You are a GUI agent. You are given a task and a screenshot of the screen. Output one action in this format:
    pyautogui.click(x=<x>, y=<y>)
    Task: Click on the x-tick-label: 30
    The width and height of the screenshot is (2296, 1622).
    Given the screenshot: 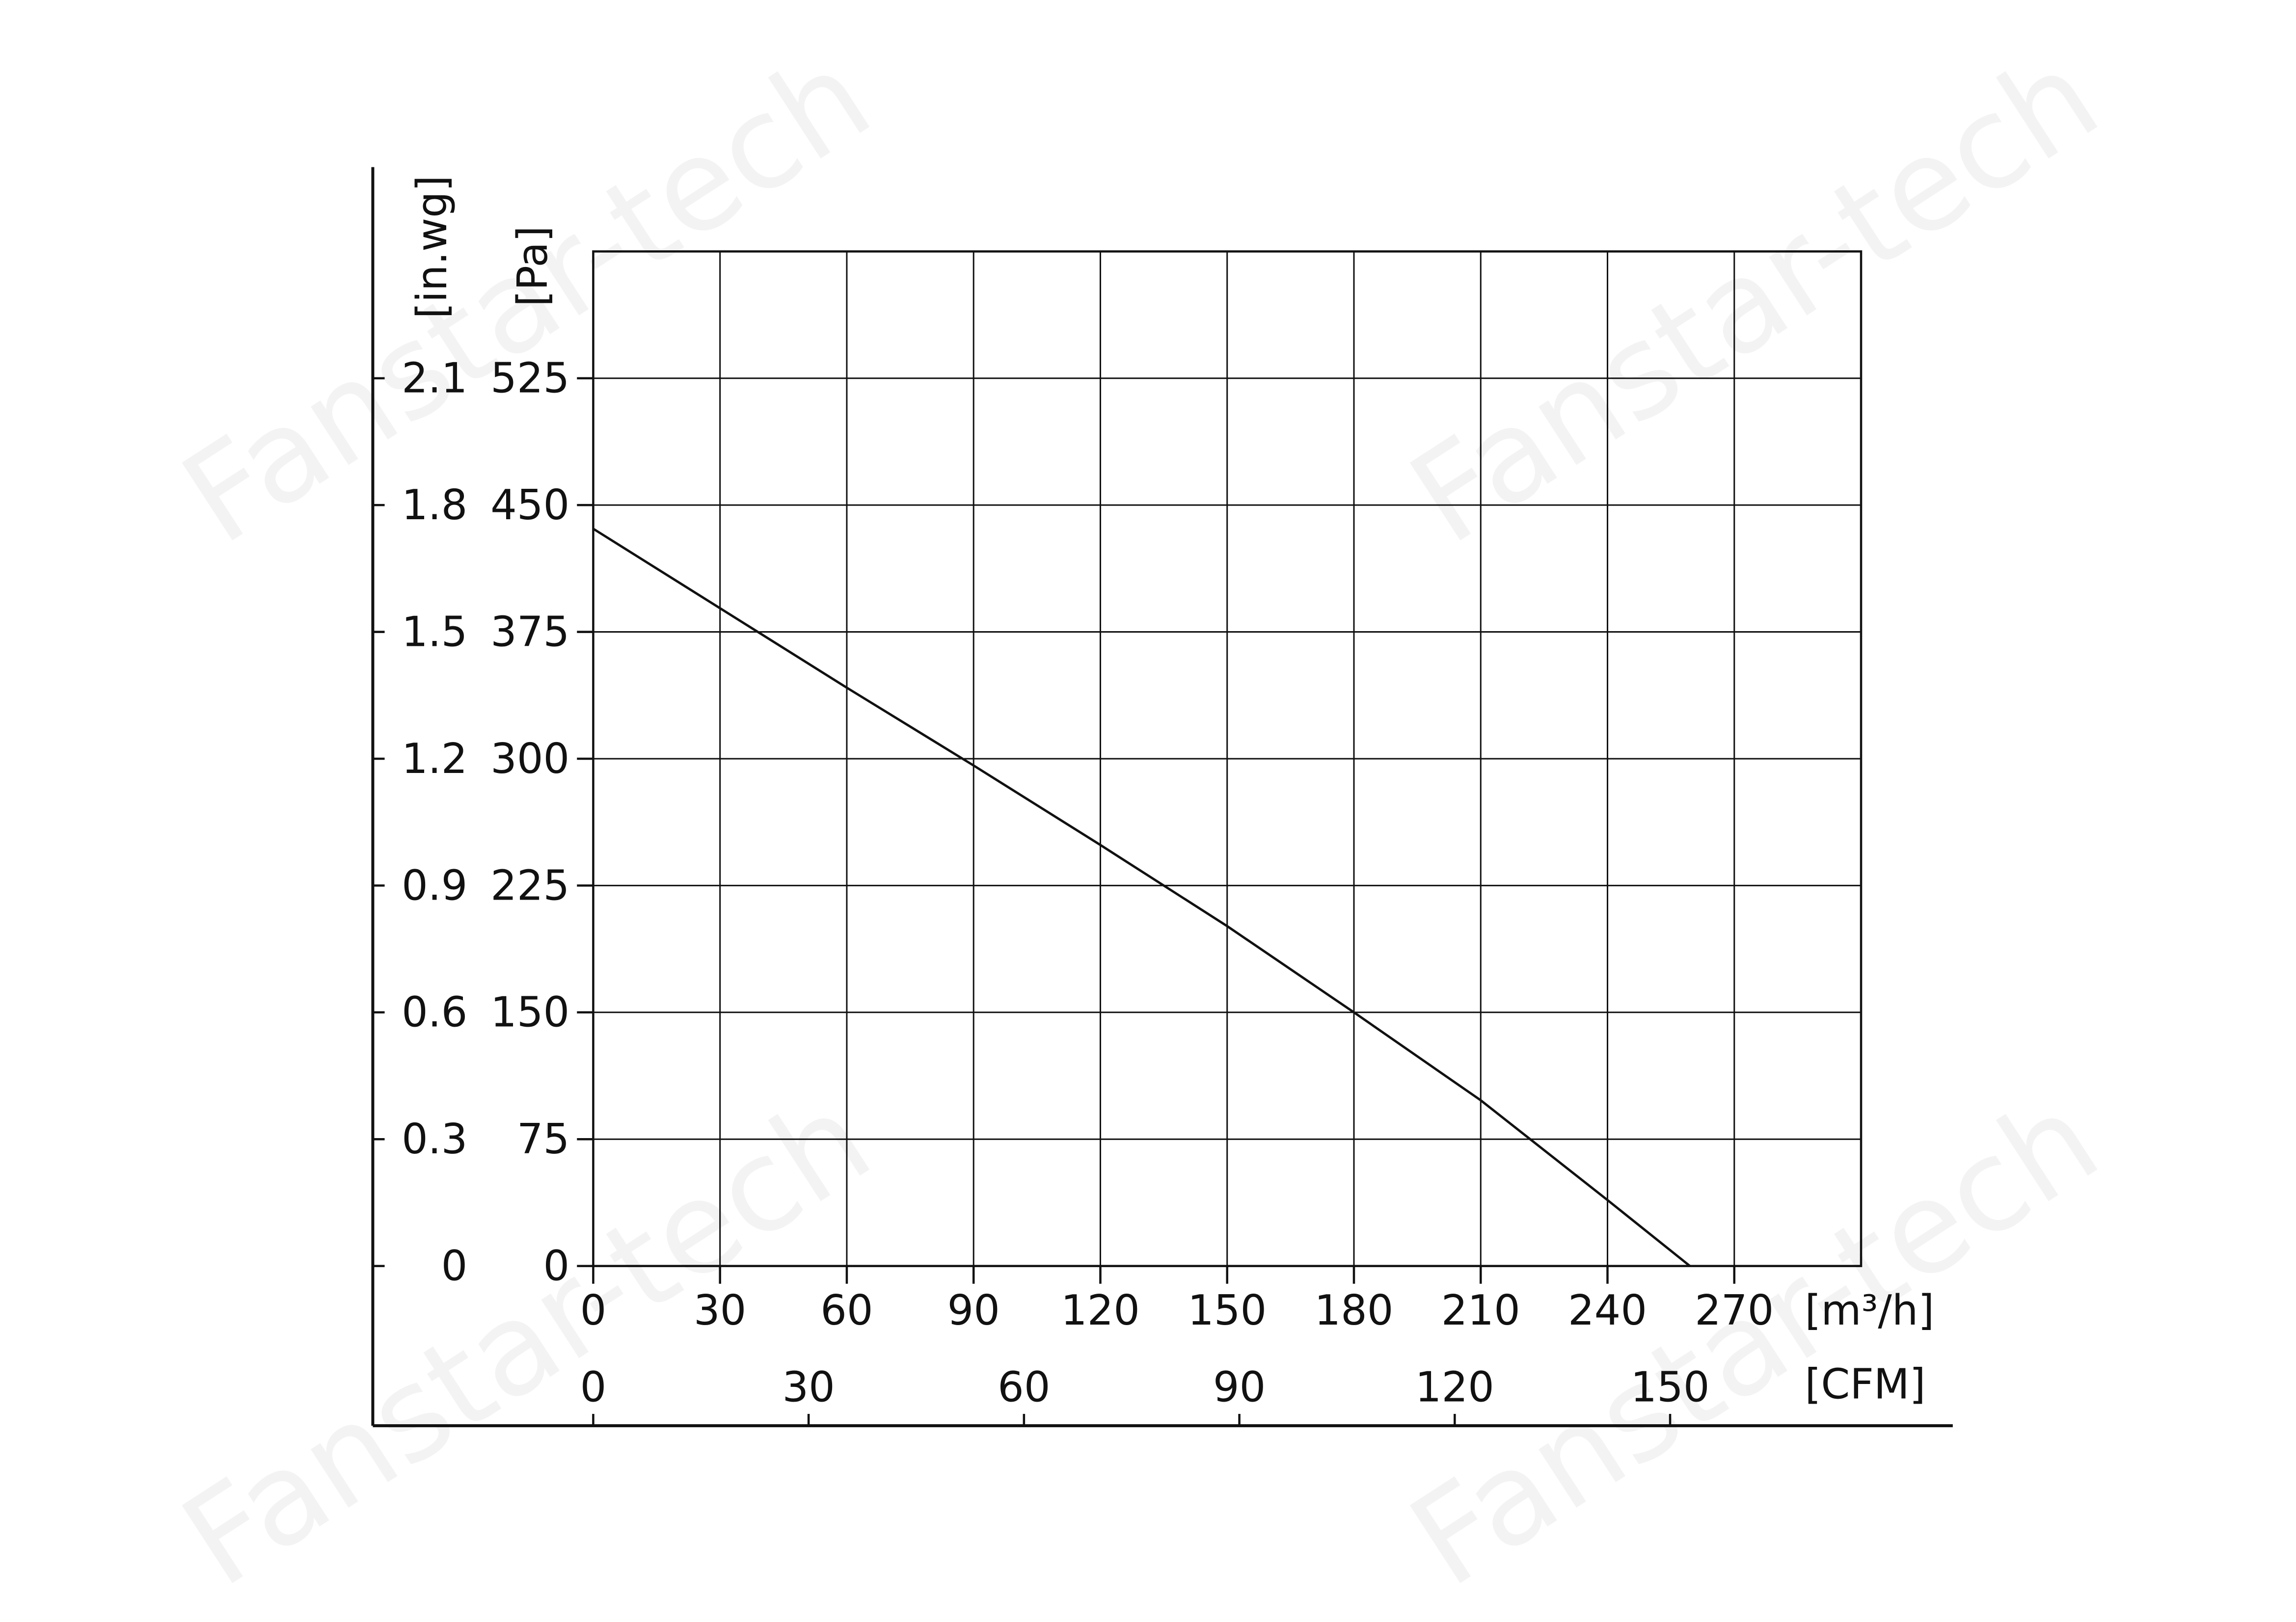 What is the action you would take?
    pyautogui.click(x=720, y=1310)
    